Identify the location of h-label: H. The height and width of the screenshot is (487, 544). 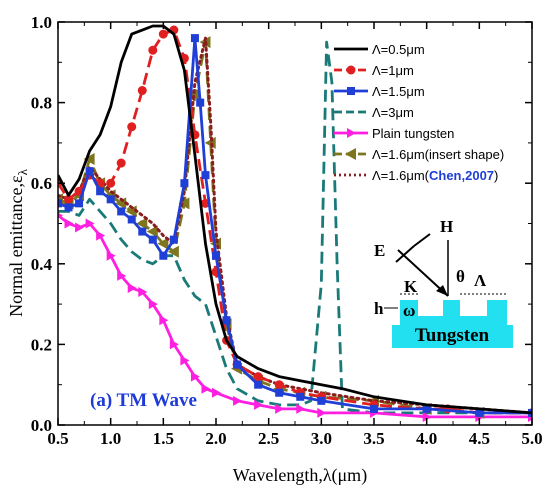
(446, 226).